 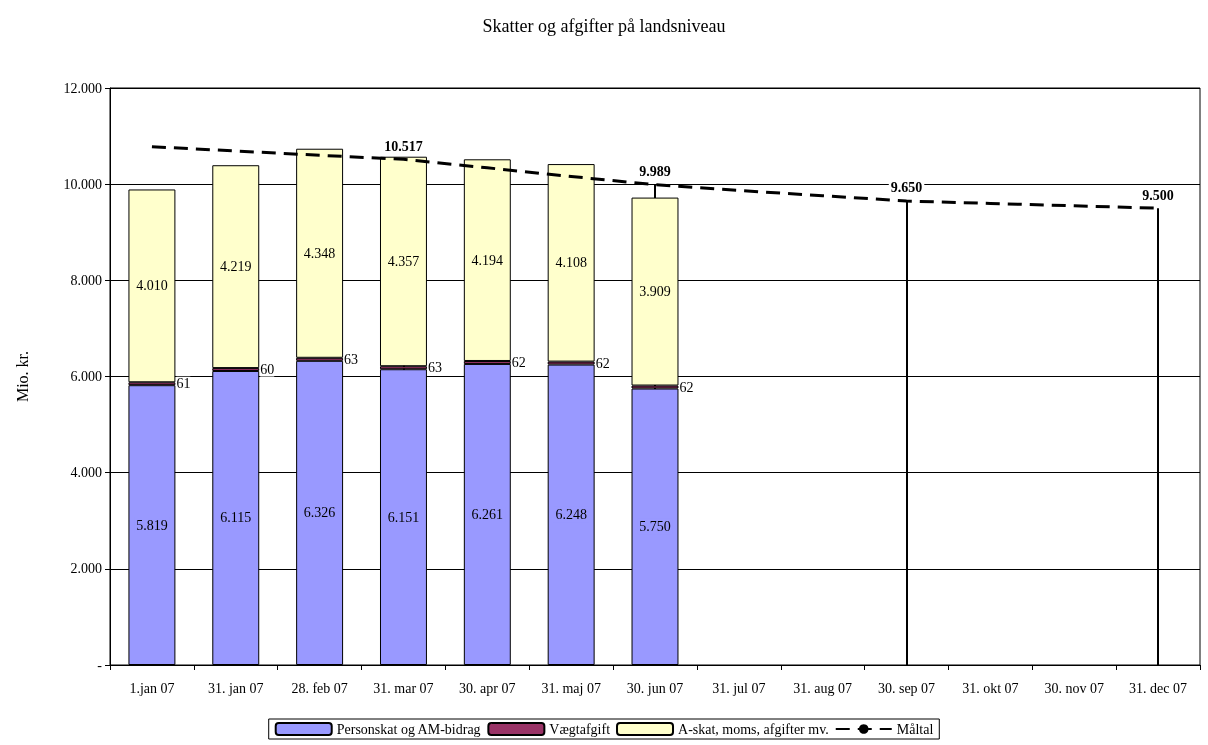 What do you see at coordinates (655, 292) in the screenshot?
I see `data-label: 3.909` at bounding box center [655, 292].